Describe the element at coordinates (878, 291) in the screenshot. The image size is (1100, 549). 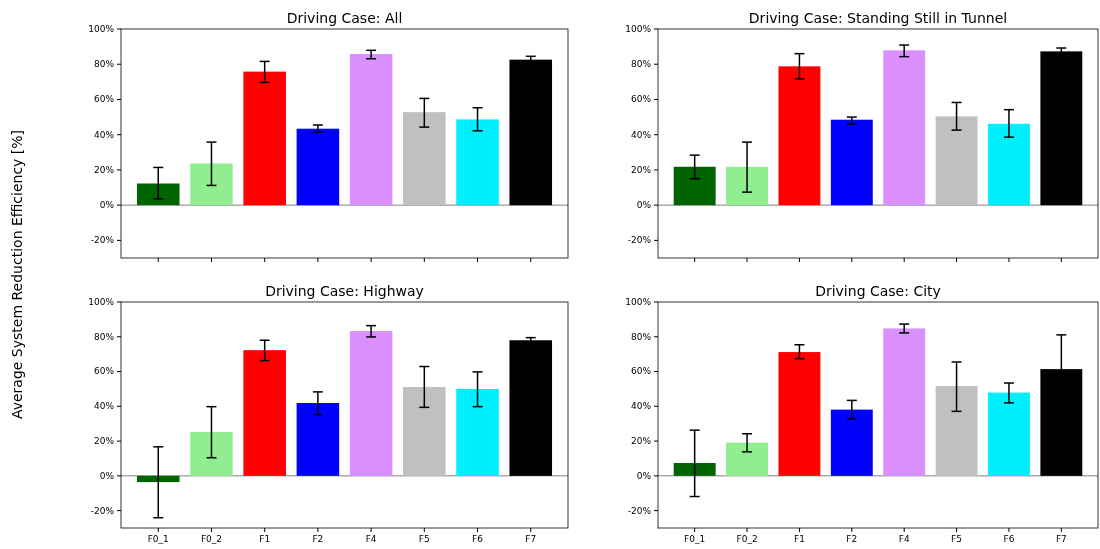
I see `chart-title: Driving Case: City` at that location.